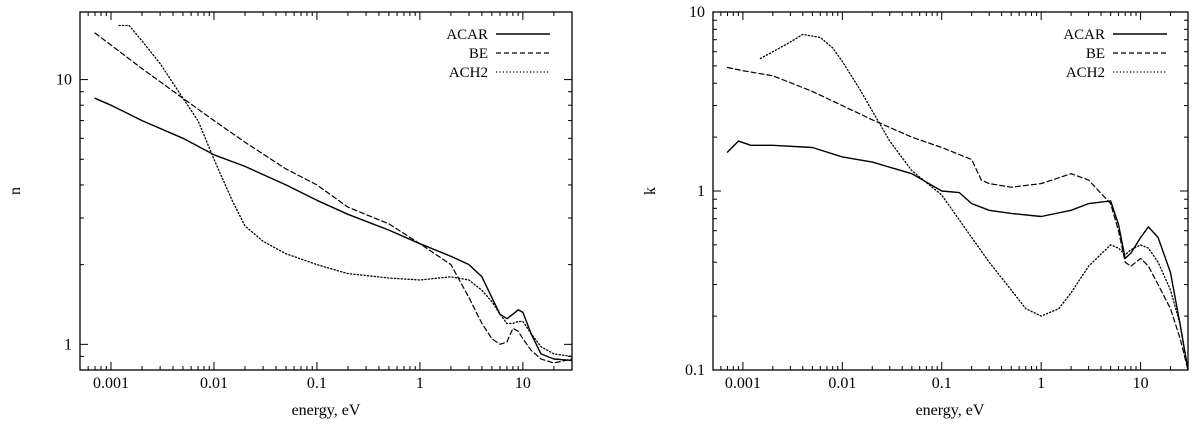 This screenshot has height=432, width=1200. What do you see at coordinates (1115, 54) in the screenshot?
I see `k-legend: ACAR BE ACH2` at bounding box center [1115, 54].